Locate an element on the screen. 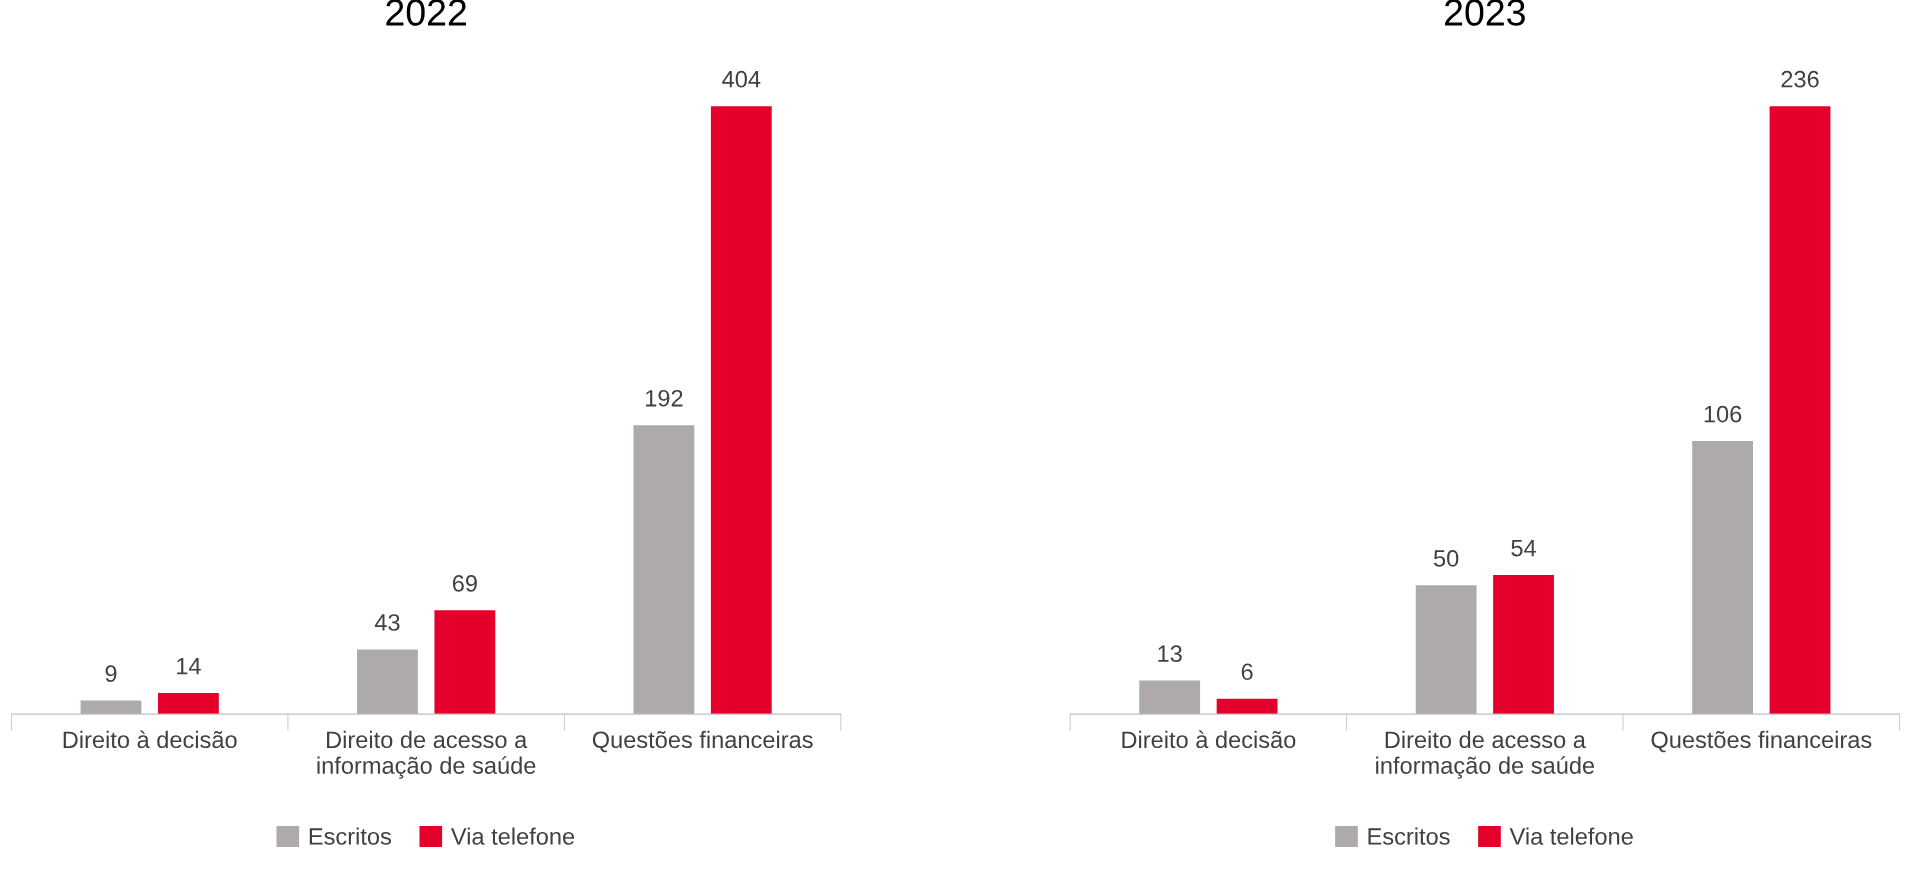 The width and height of the screenshot is (1911, 873). data-label: 192 is located at coordinates (664, 398).